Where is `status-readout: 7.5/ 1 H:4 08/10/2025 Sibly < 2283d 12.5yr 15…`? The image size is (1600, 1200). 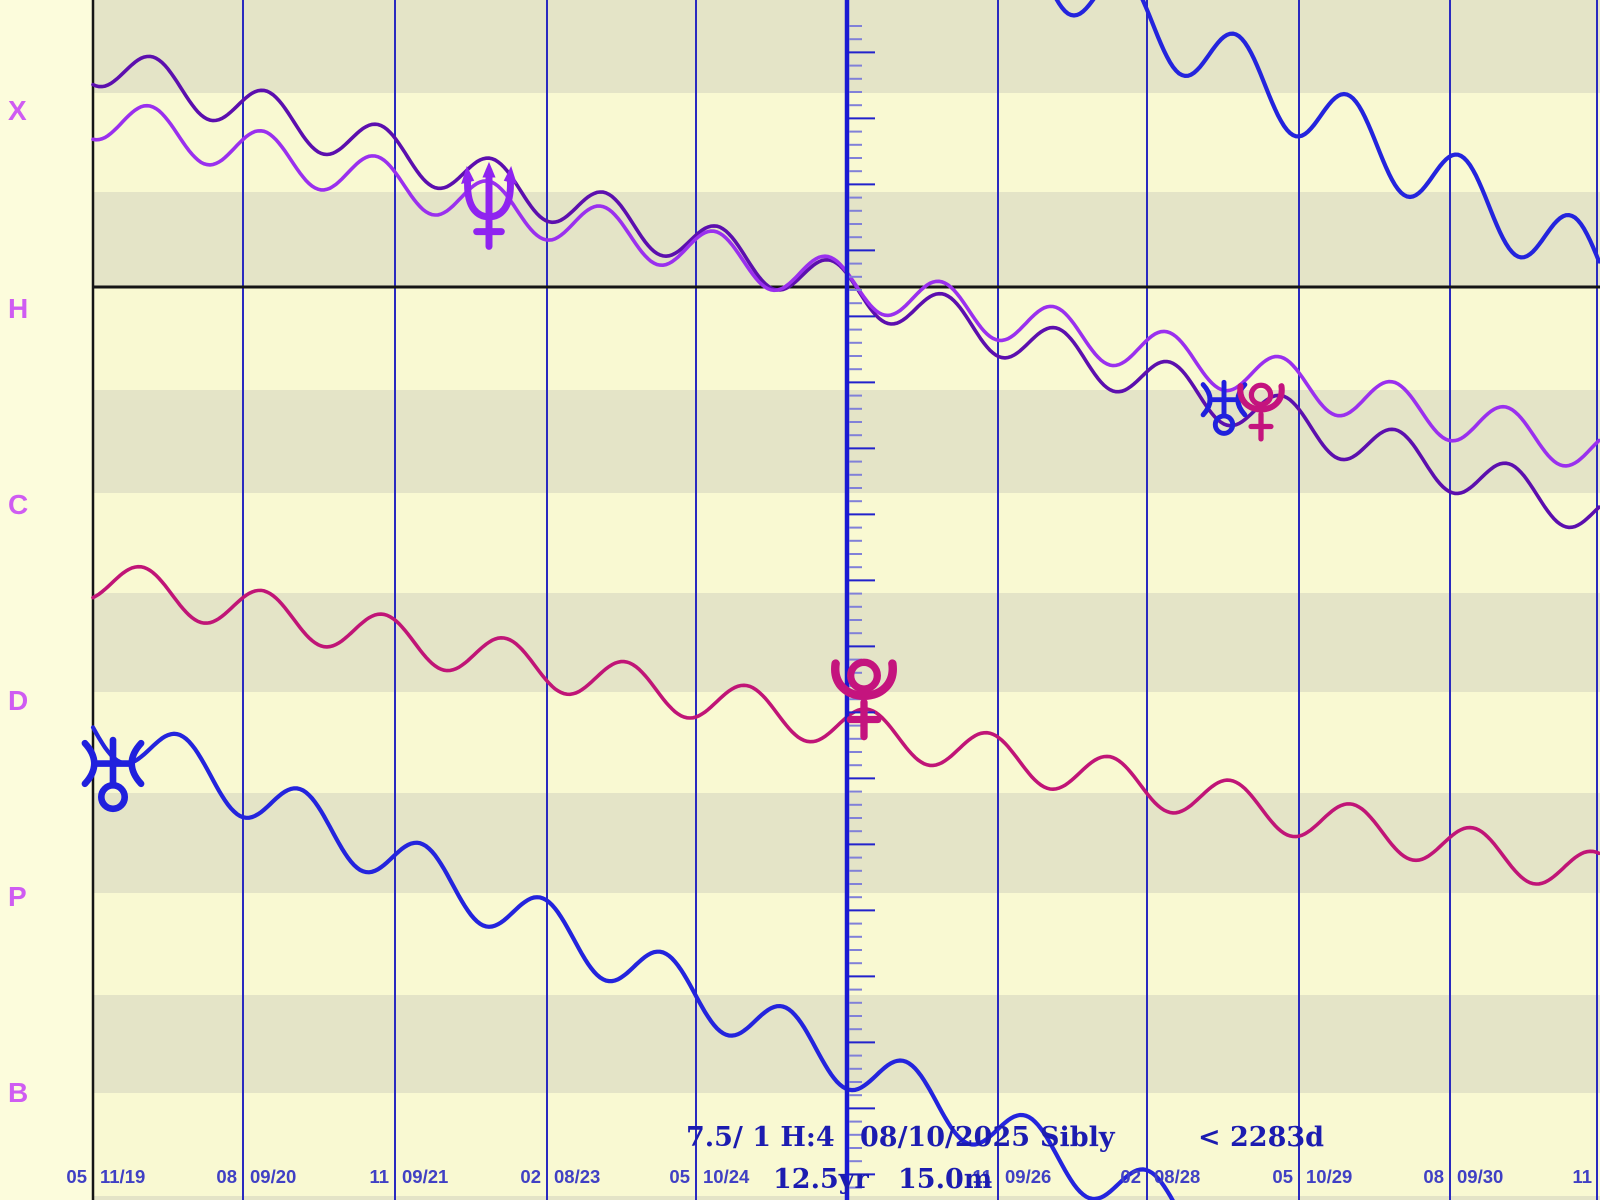
status-readout: 7.5/ 1 H:4 08/10/2025 Sibly < 2283d 12.5yr 15… is located at coordinates (1005, 1158).